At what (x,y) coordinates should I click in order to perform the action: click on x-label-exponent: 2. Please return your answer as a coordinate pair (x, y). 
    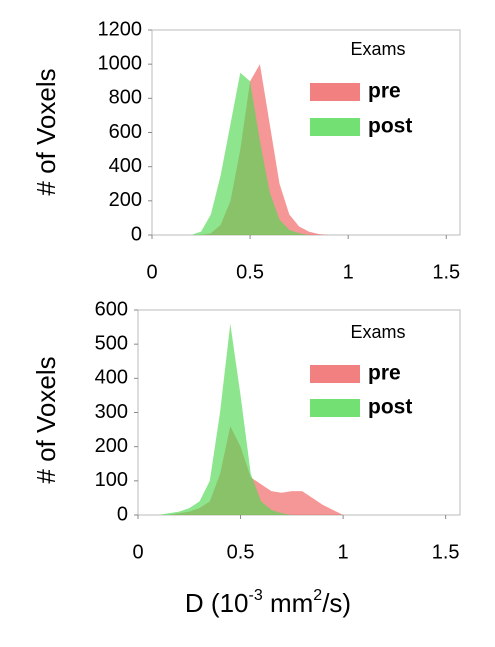
    Looking at the image, I should click on (317, 595).